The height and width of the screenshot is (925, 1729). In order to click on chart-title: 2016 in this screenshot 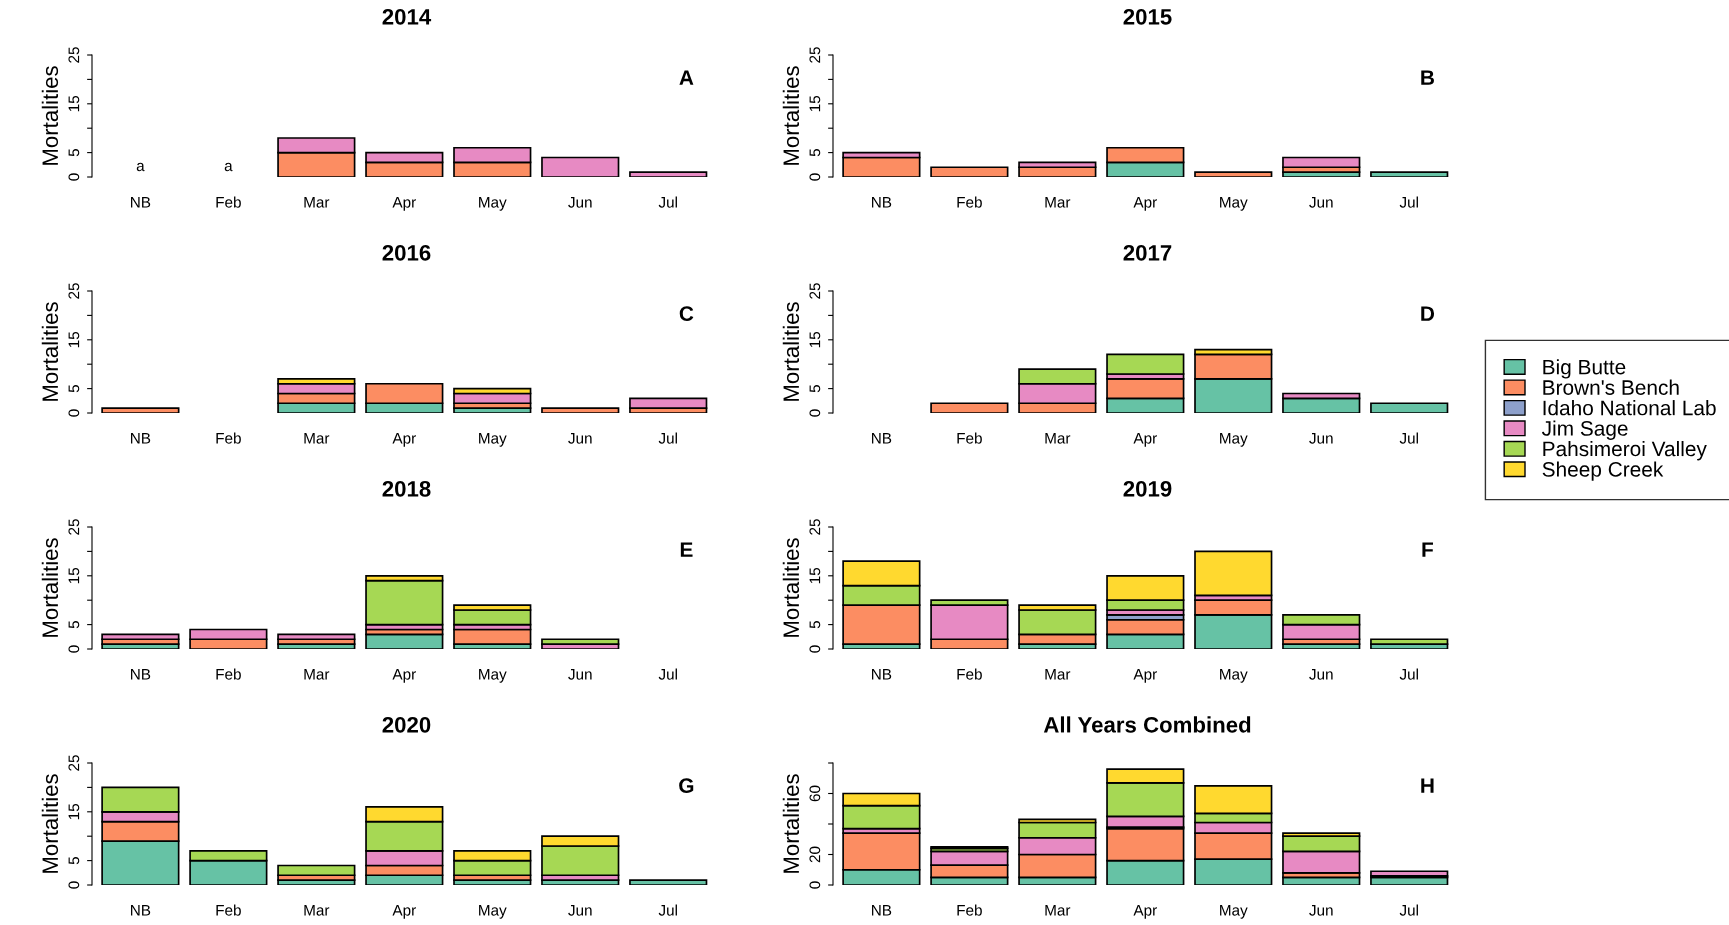, I will do `click(406, 252)`.